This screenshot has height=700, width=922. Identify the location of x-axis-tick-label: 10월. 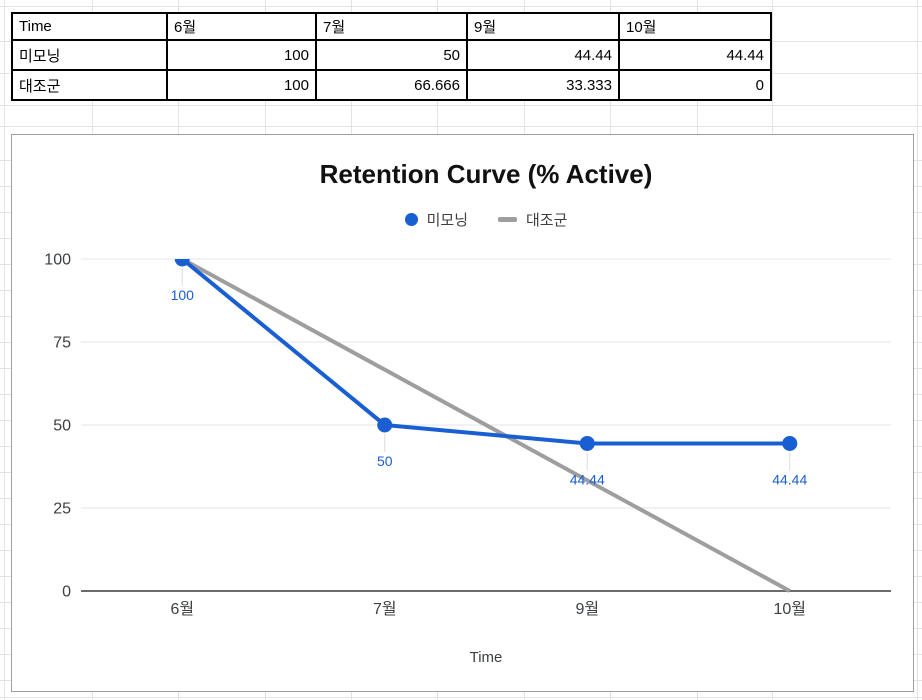
(789, 609).